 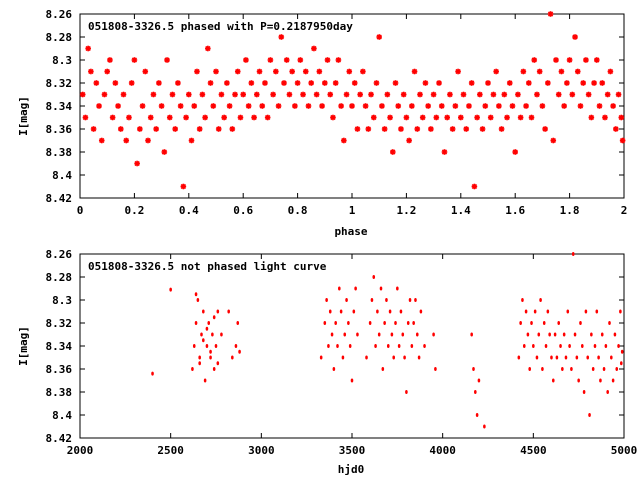 I want to click on bottom-y-tick-label: 8.4, so click(x=62, y=415).